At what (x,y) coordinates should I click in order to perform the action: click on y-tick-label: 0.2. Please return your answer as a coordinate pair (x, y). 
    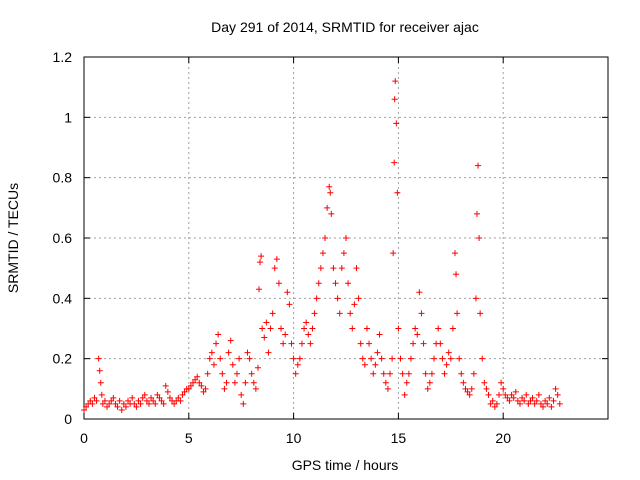
    Looking at the image, I should click on (63, 359).